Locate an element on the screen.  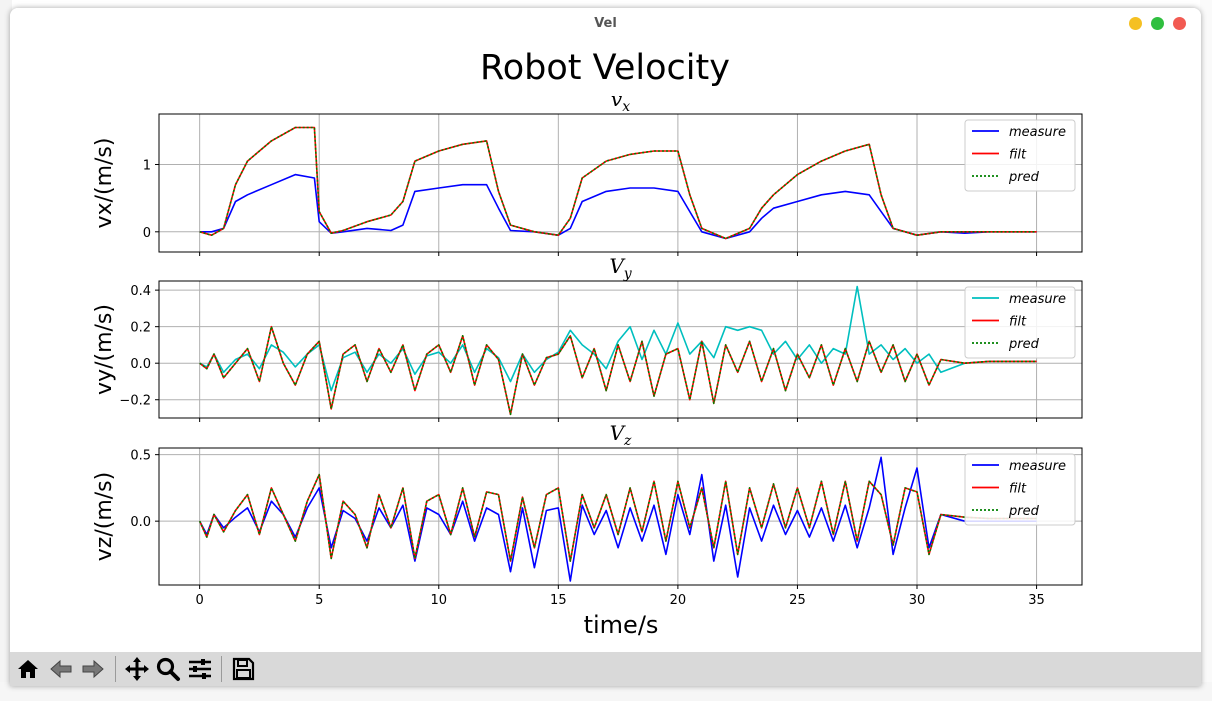
x-tick-label: 10 is located at coordinates (438, 600).